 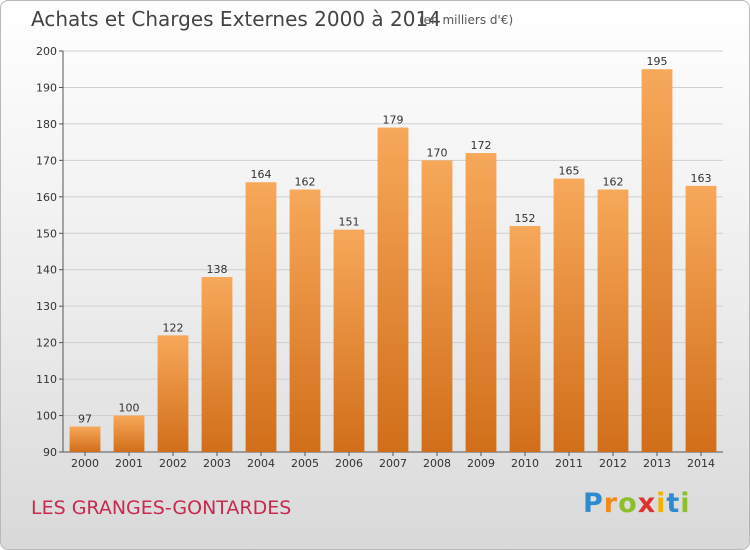 What do you see at coordinates (46, 233) in the screenshot?
I see `y-tick-label: 150` at bounding box center [46, 233].